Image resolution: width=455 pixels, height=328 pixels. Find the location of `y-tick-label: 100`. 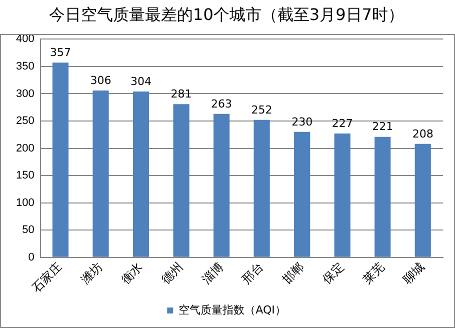

y-tick-label: 100 is located at coordinates (25, 202).